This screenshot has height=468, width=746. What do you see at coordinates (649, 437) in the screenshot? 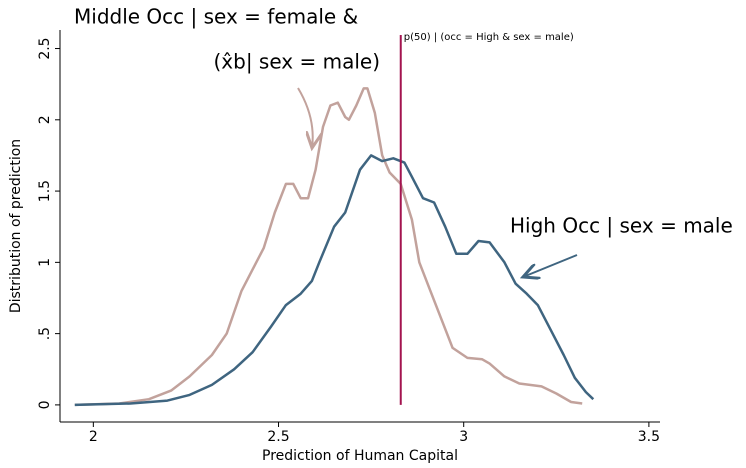
I see `x-tick-label: 3.5` at bounding box center [649, 437].